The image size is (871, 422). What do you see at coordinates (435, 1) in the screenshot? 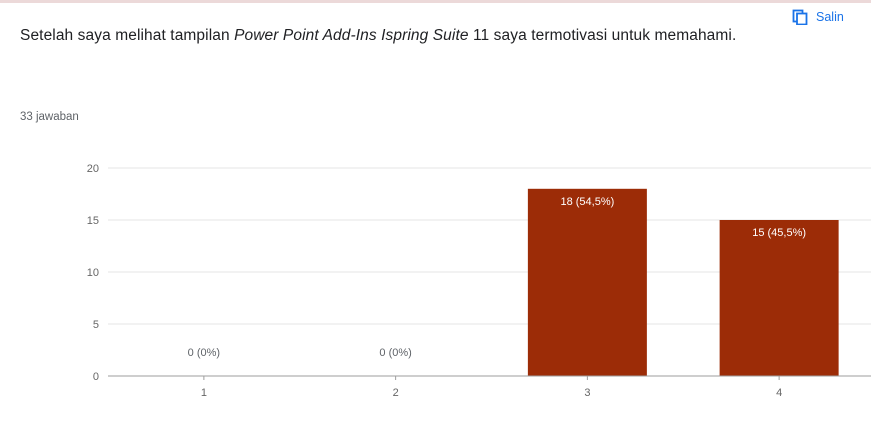
I see `card-top-edge` at bounding box center [435, 1].